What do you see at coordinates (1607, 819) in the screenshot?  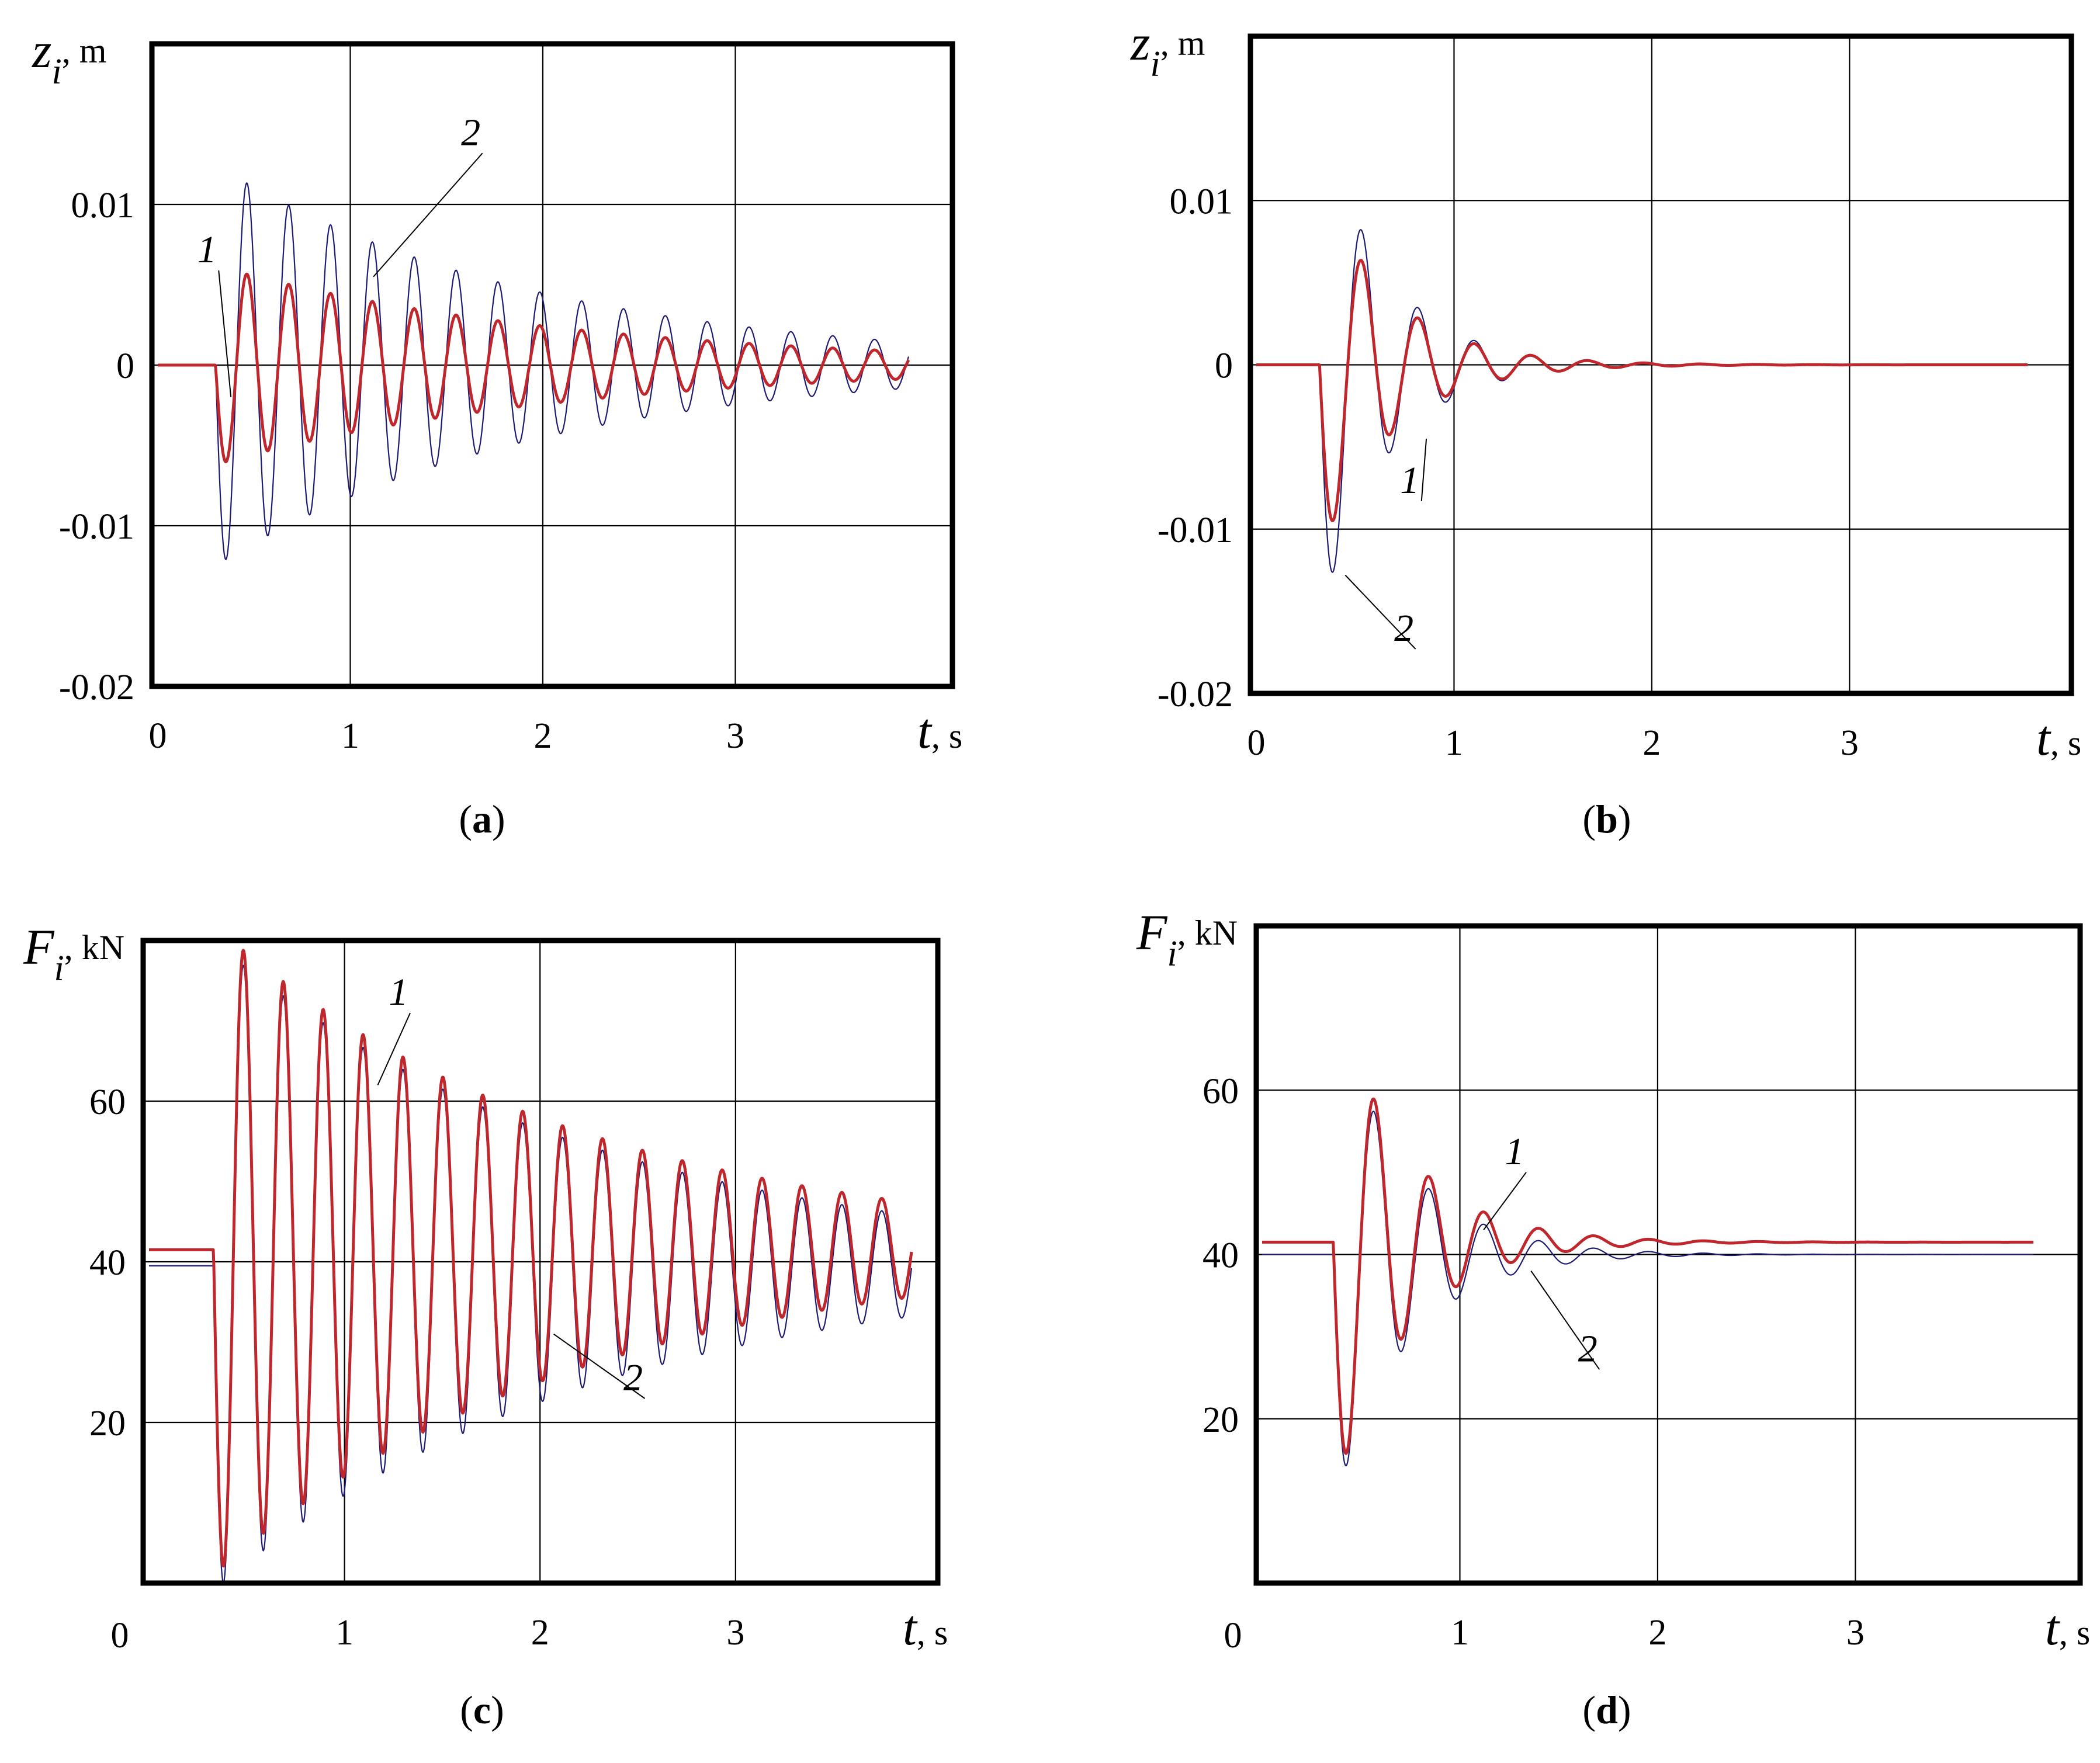 I see `panel-caption: (b)` at bounding box center [1607, 819].